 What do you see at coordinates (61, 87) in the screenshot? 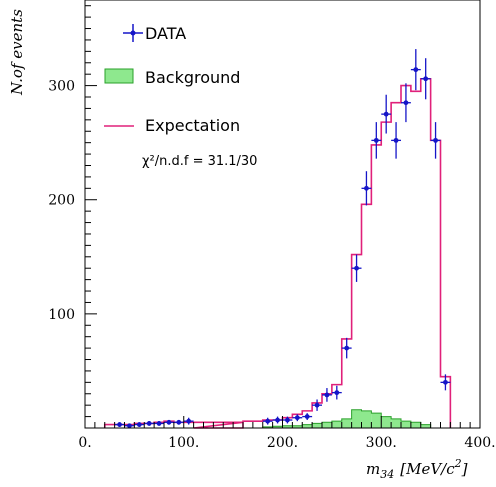
I see `y-tick-label: 300` at bounding box center [61, 87].